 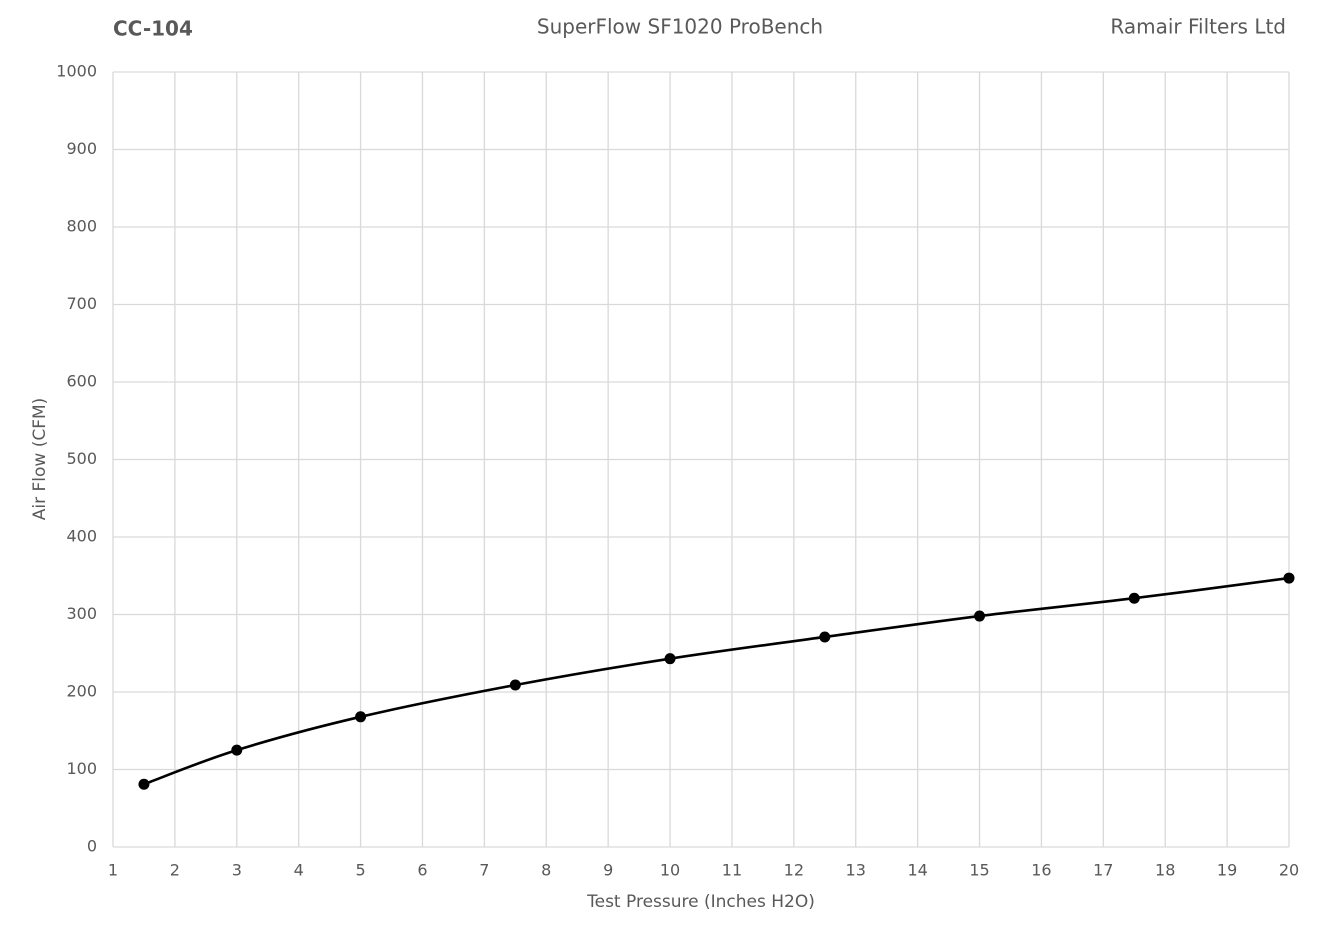 What do you see at coordinates (153, 29) in the screenshot?
I see `left-title: CC-104` at bounding box center [153, 29].